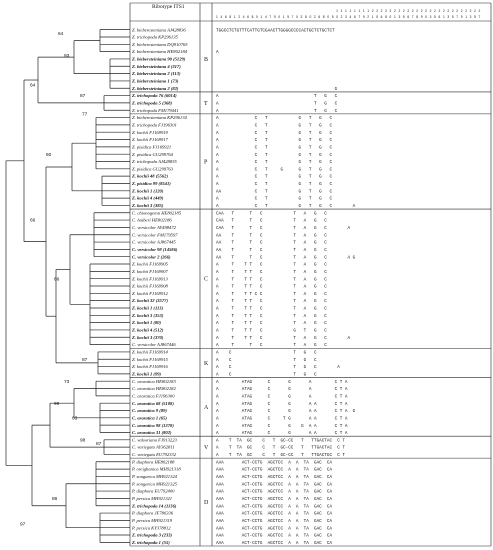 This screenshot has height=550, width=493. Describe the element at coordinates (61, 34) in the screenshot. I see `bootstrap-value: 64` at that location.